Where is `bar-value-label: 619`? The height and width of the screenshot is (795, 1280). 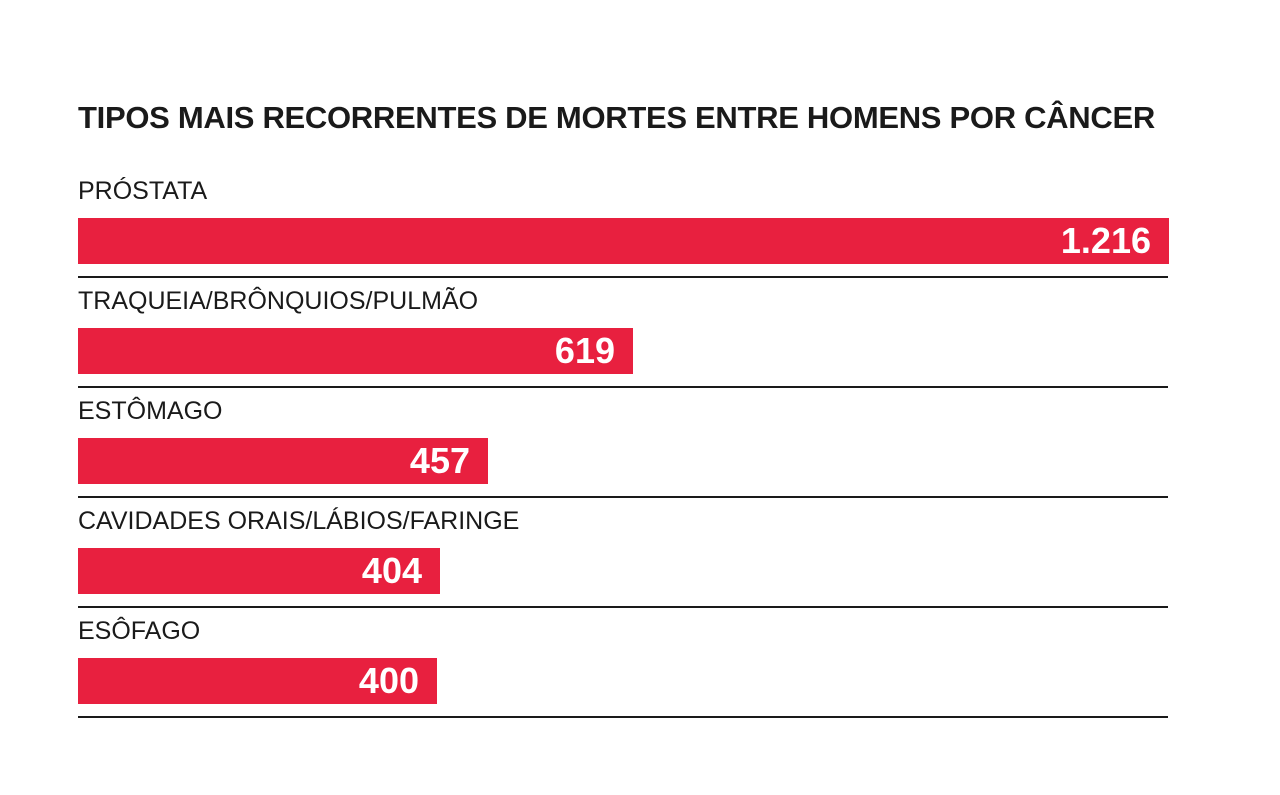
bar-value-label: 619 is located at coordinates (584, 350).